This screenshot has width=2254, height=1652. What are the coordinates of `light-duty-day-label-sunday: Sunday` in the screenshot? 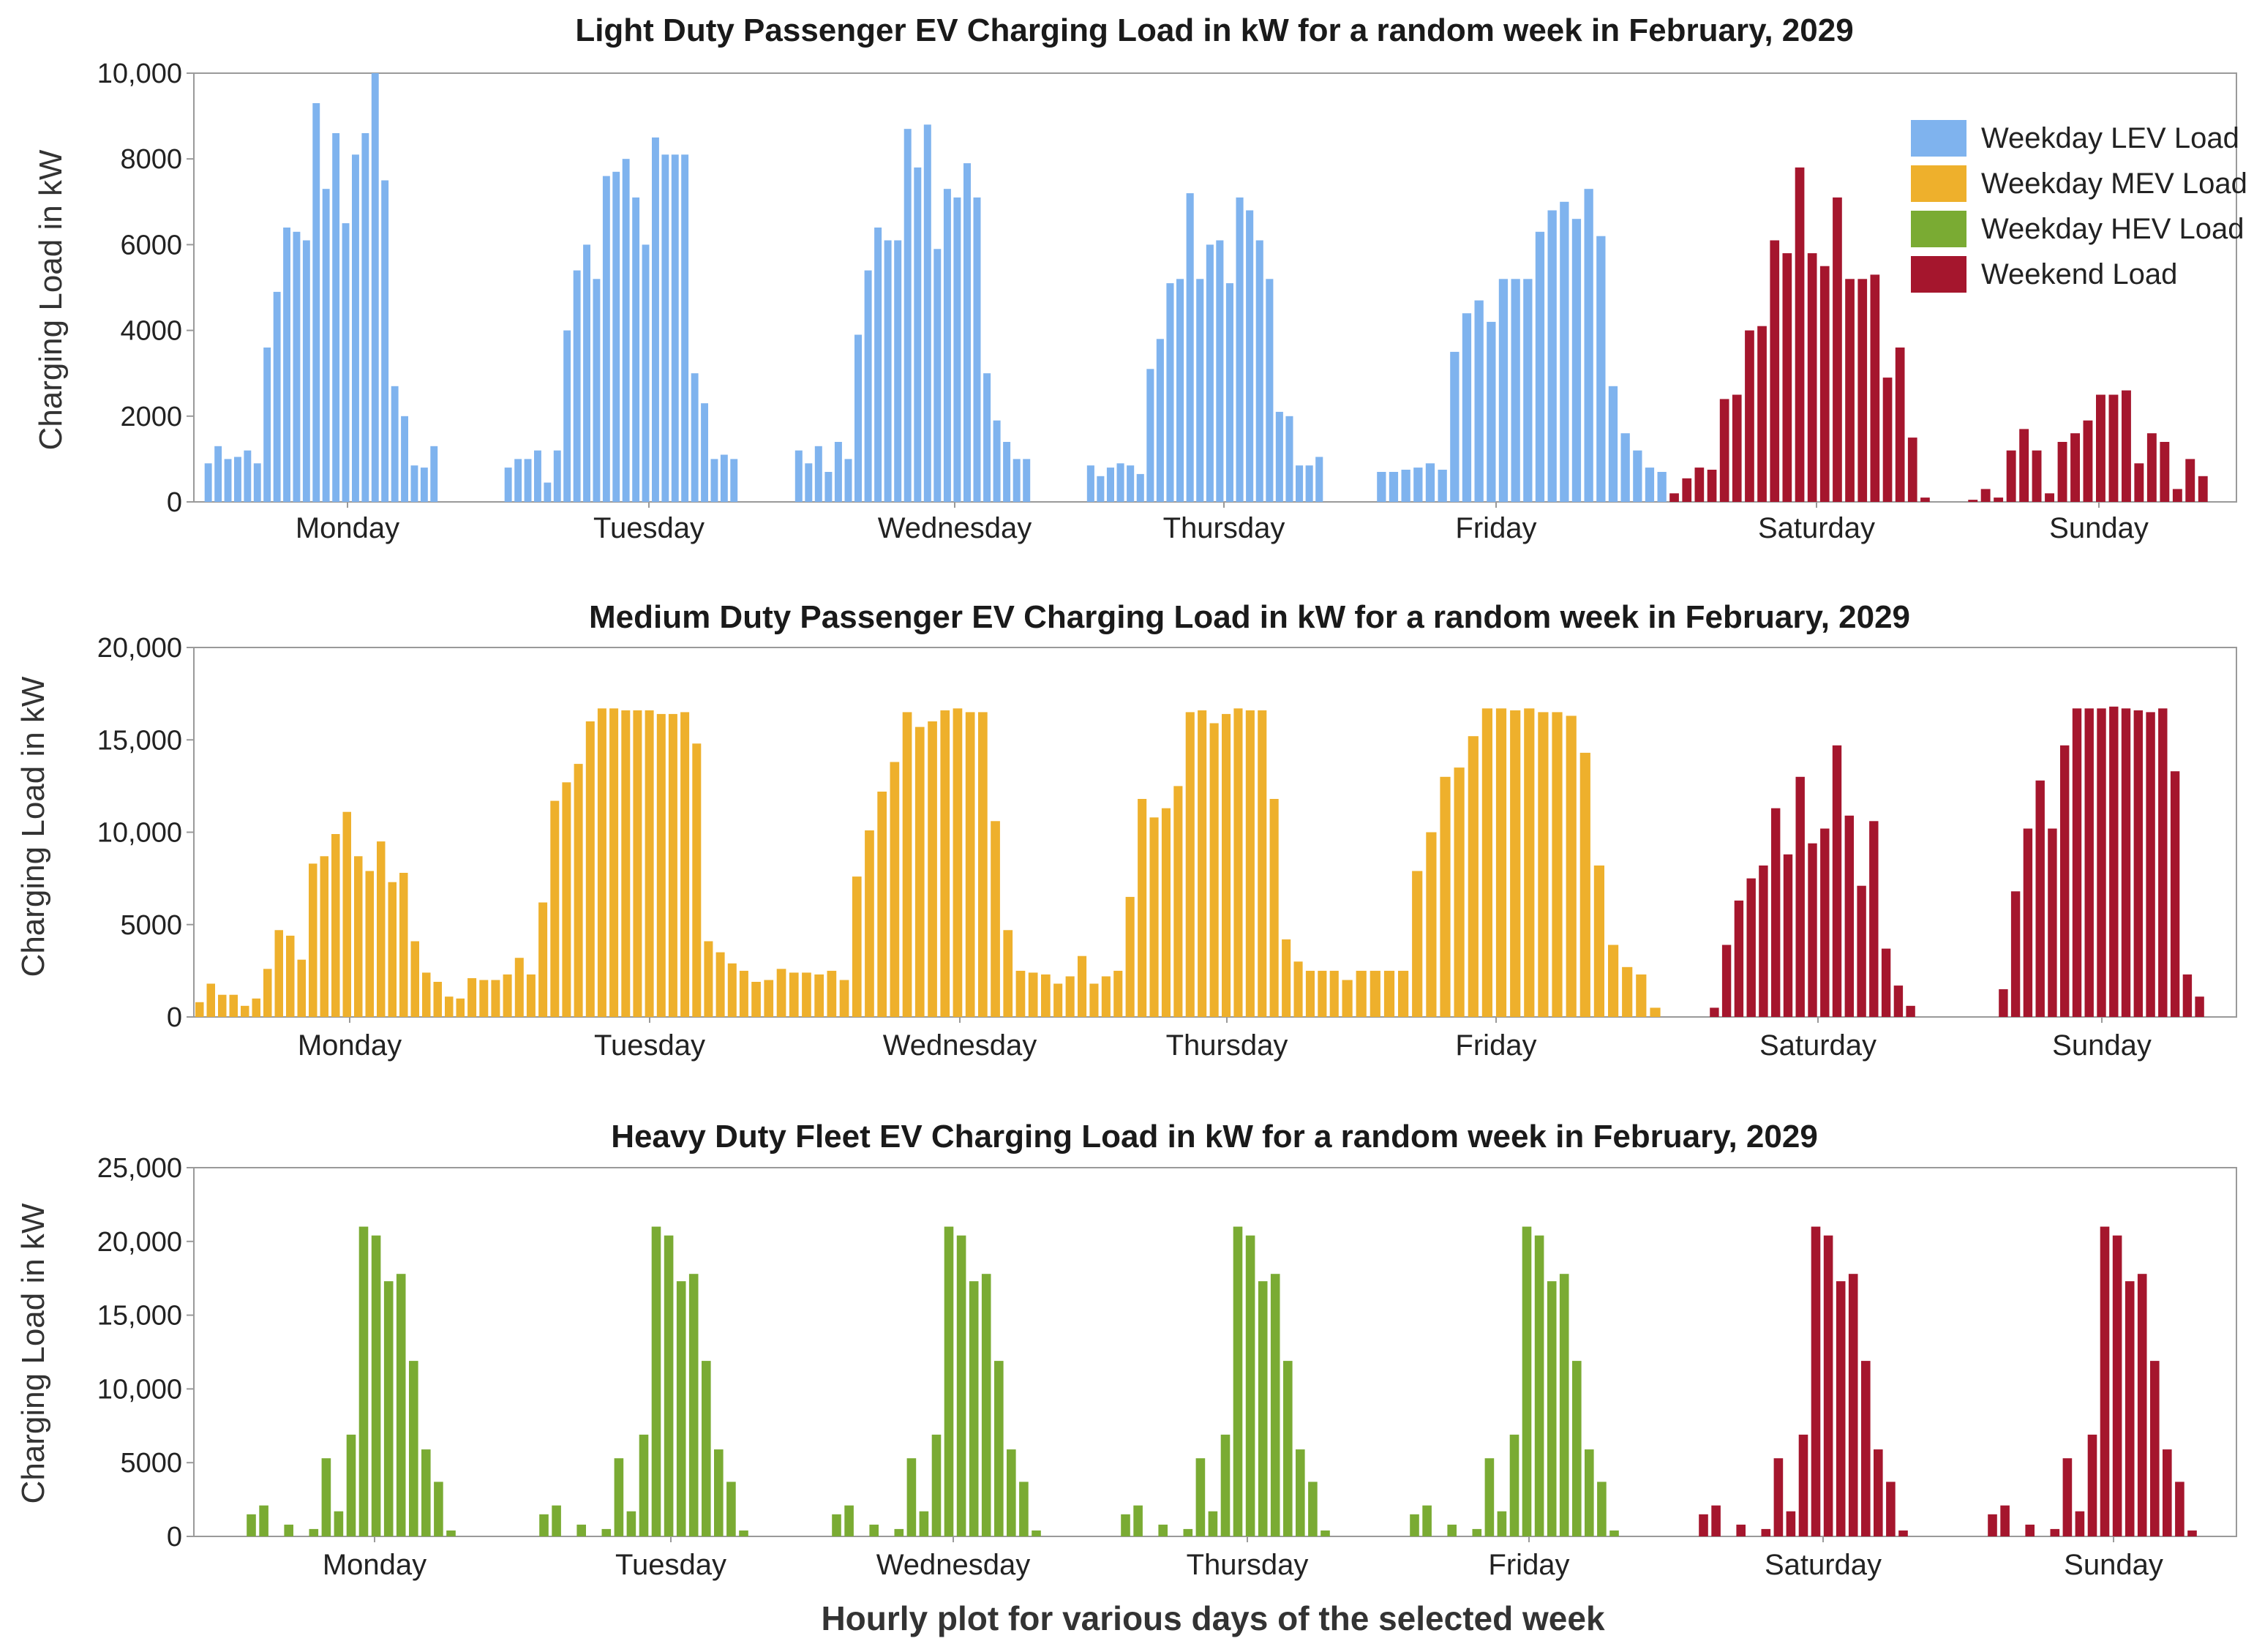 It's located at (2099, 528).